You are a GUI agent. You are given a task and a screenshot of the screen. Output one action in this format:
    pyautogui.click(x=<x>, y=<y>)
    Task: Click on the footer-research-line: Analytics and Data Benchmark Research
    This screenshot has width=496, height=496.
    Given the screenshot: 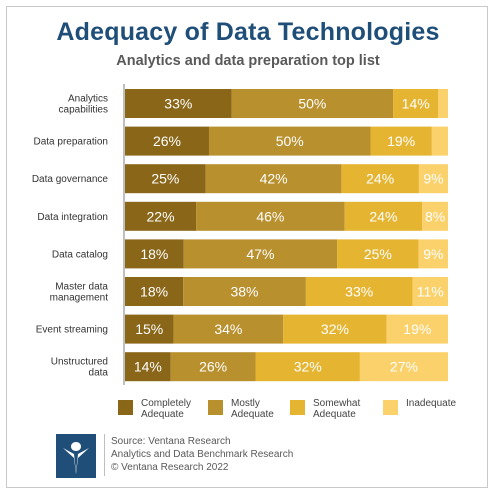 What is the action you would take?
    pyautogui.click(x=202, y=454)
    